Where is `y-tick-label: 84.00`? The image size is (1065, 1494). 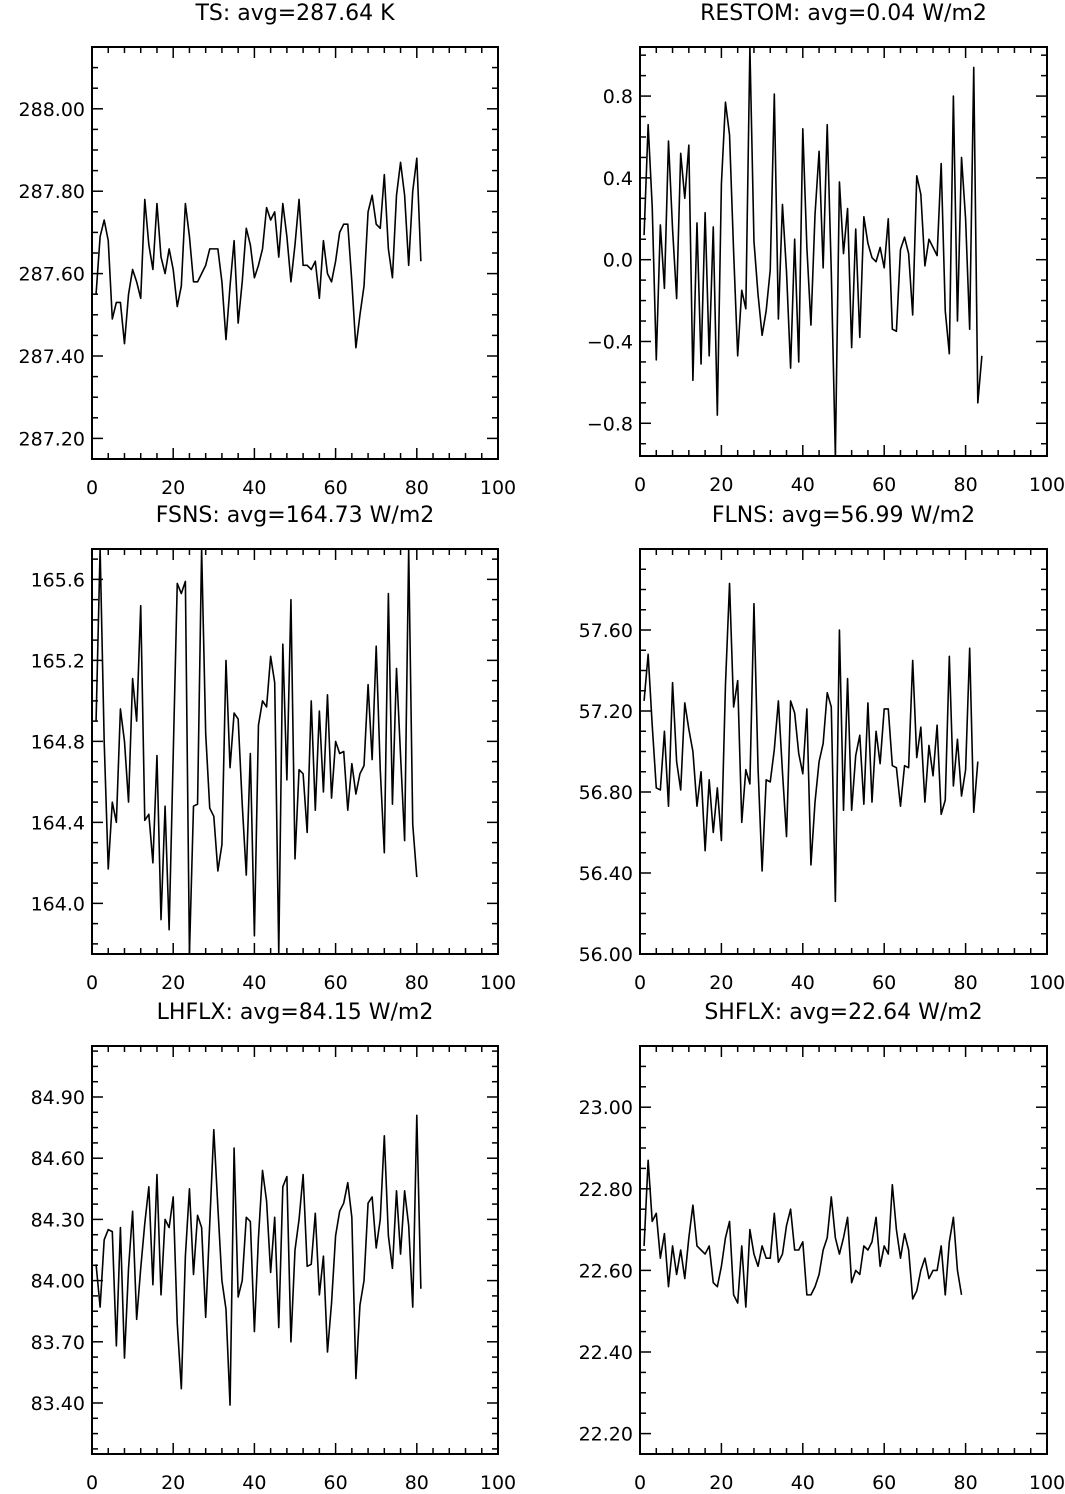
y-tick-label: 84.00 is located at coordinates (58, 1282).